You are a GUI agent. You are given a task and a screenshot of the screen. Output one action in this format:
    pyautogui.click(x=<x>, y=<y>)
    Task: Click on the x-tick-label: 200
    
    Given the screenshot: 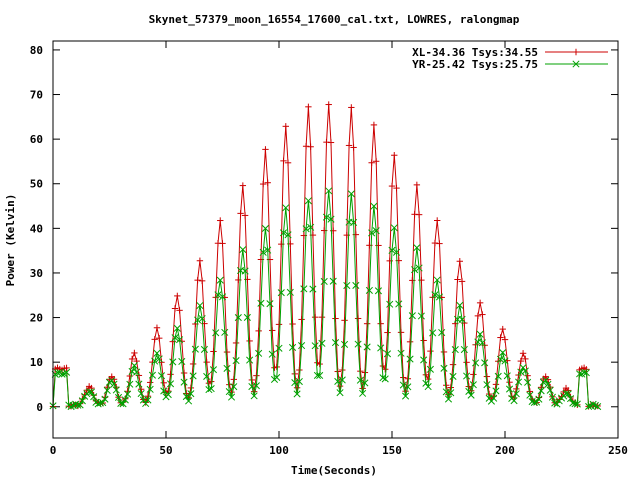 What is the action you would take?
    pyautogui.click(x=505, y=450)
    